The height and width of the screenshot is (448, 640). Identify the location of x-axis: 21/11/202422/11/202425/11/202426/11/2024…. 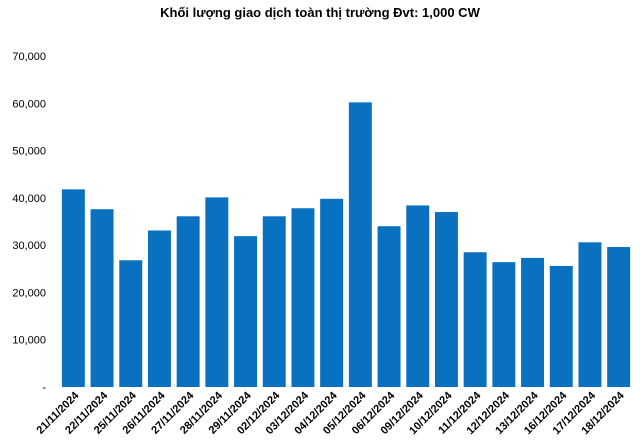
(330, 413).